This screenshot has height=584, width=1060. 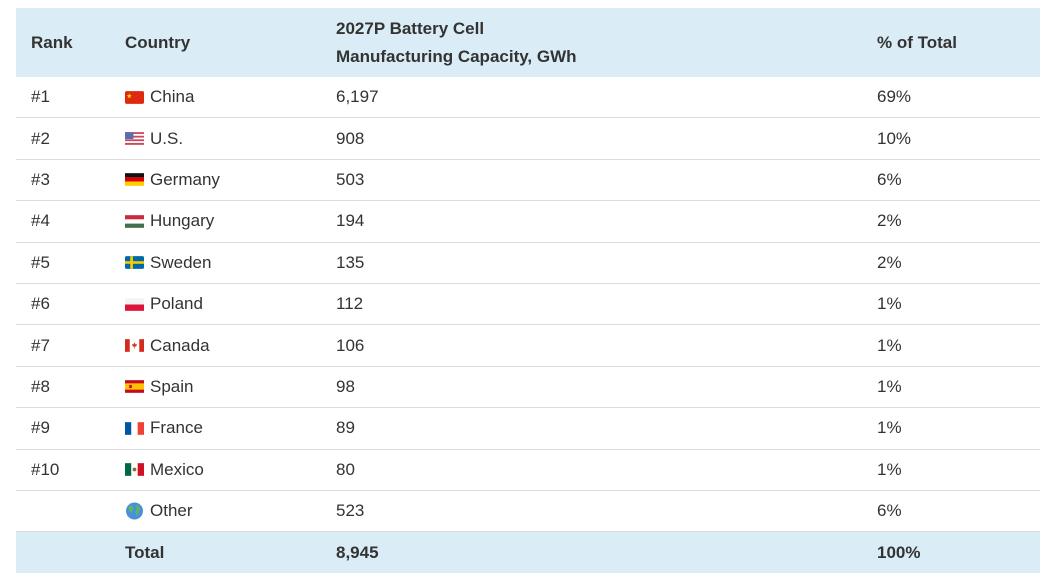 What do you see at coordinates (528, 346) in the screenshot?
I see `row: #7 Canada 106 1%` at bounding box center [528, 346].